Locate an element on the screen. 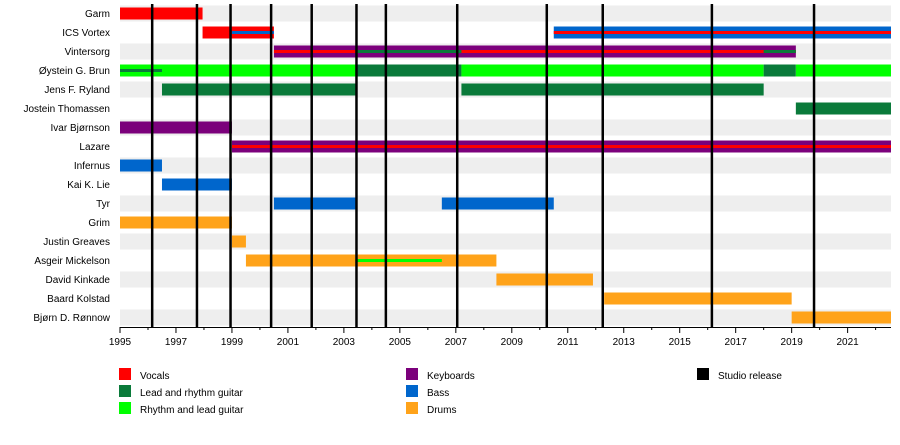 The width and height of the screenshot is (900, 445). member-label: Lazare is located at coordinates (94, 147).